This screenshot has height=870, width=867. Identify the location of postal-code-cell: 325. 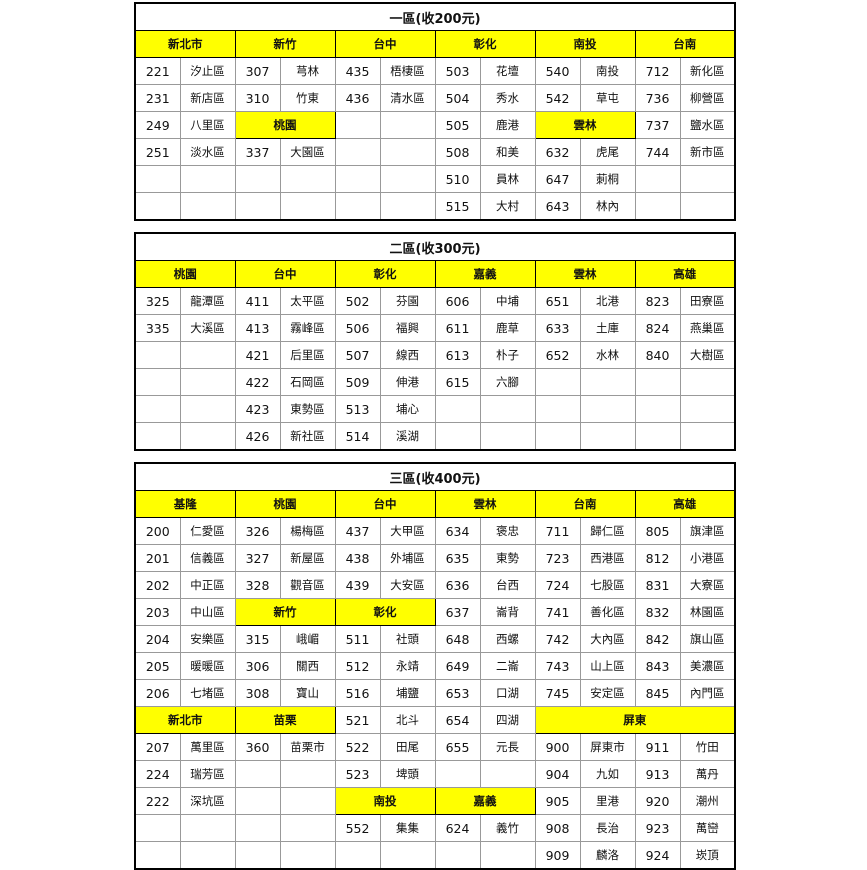
(157, 301).